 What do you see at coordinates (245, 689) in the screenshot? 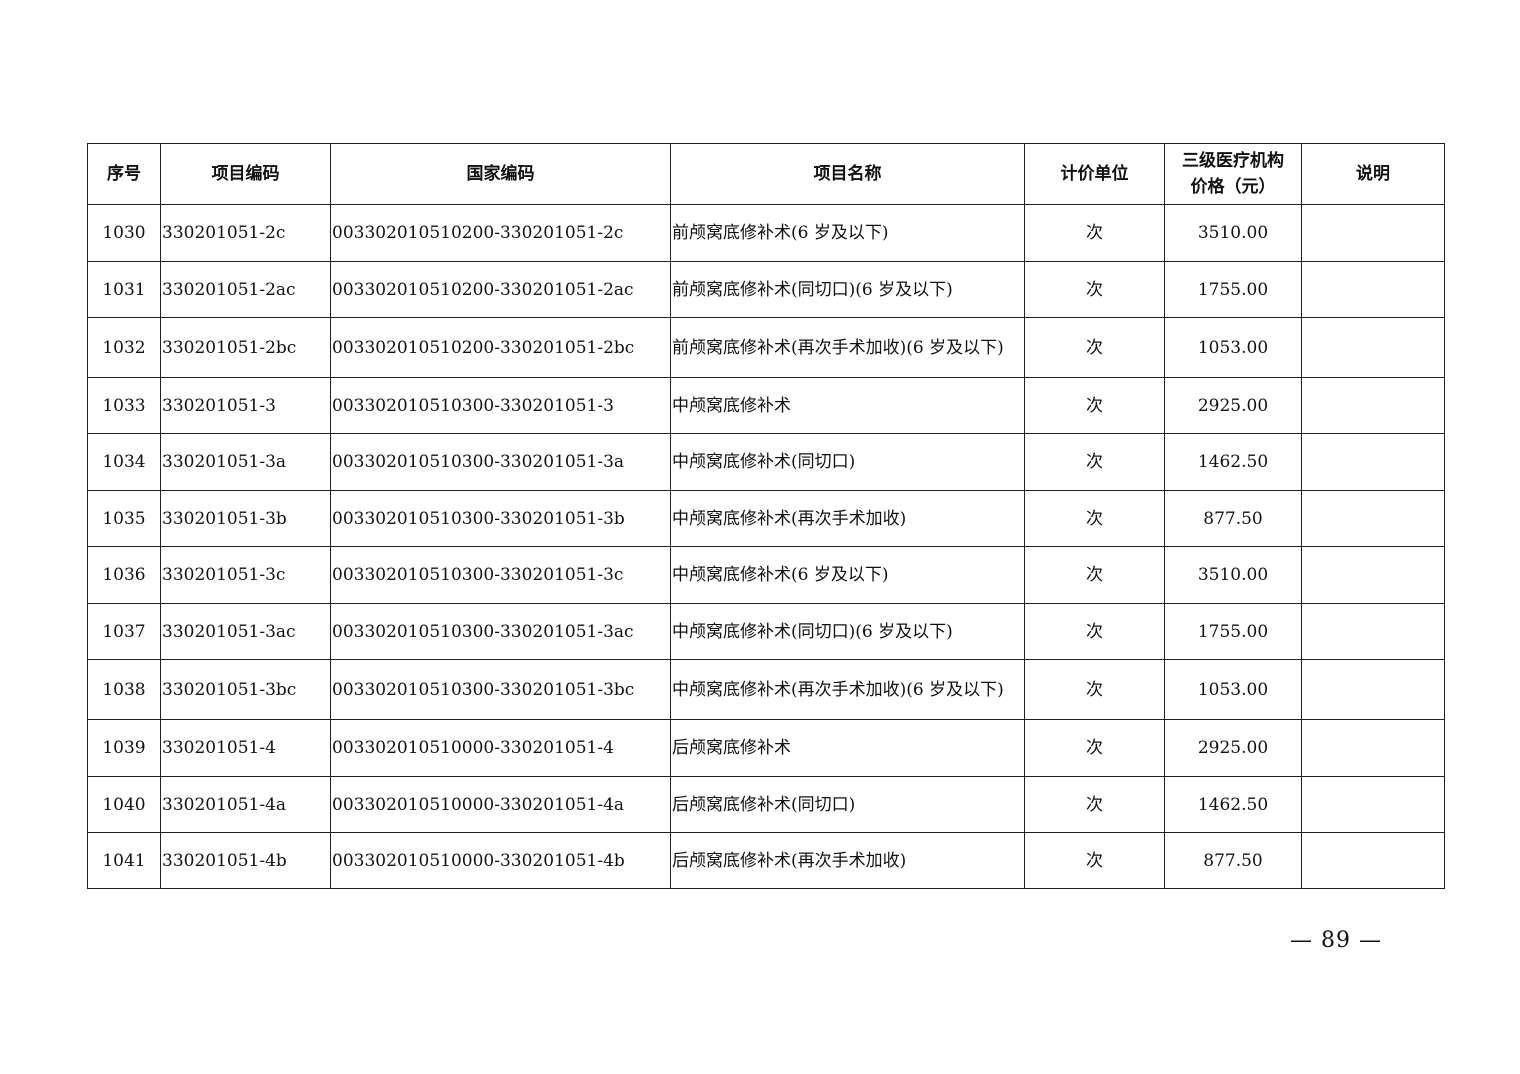
I see `cell-item-code: 330201051-3bc` at bounding box center [245, 689].